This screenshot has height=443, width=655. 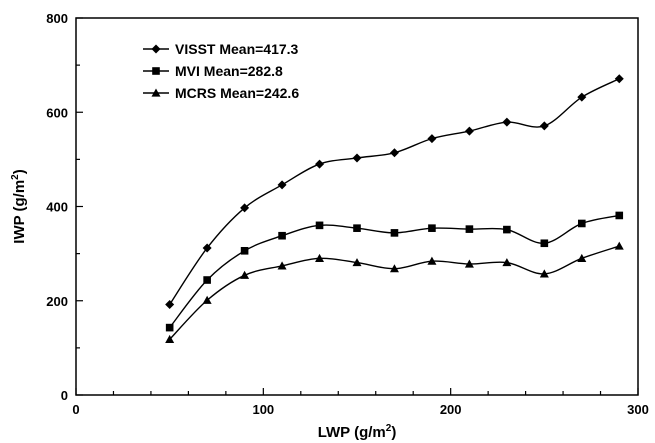 I want to click on x-axis-label: LWP (g/m2), so click(x=357, y=432).